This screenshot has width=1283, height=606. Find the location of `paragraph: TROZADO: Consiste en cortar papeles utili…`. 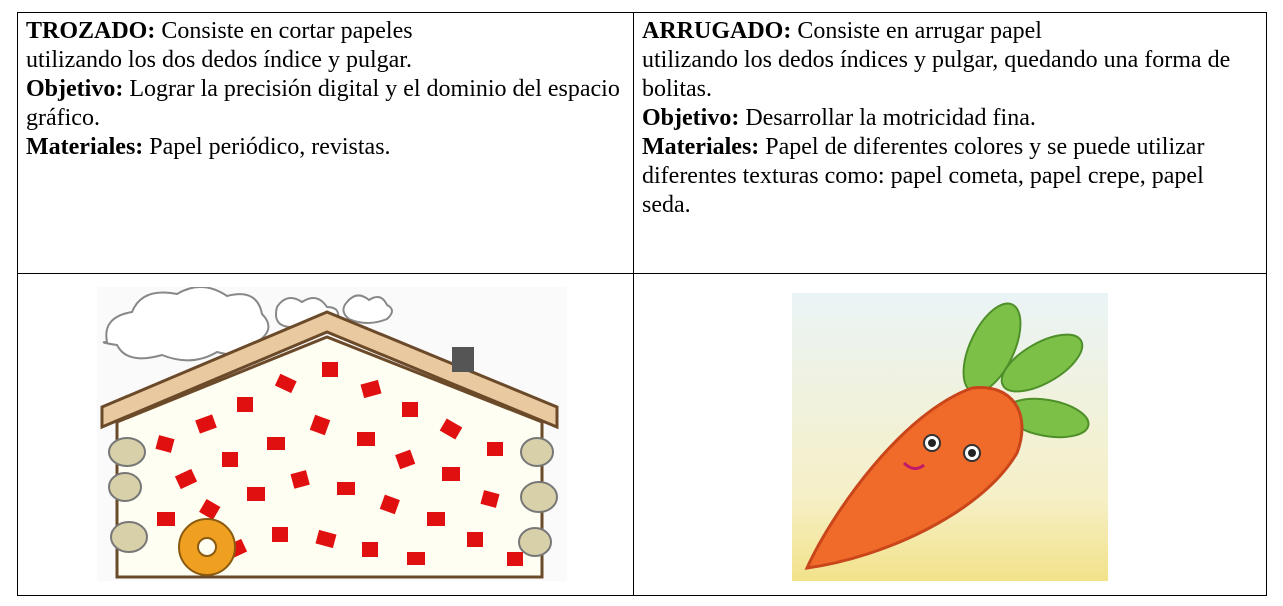

paragraph: TROZADO: Consiste en cortar papeles utili… is located at coordinates (326, 46).